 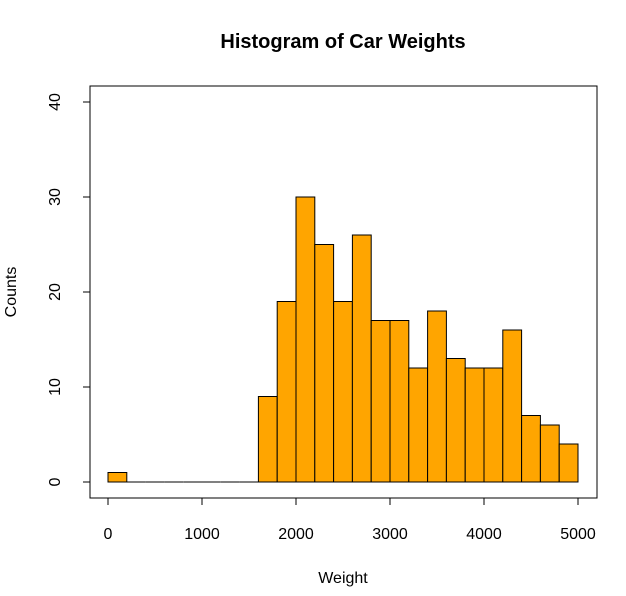 What do you see at coordinates (484, 534) in the screenshot?
I see `x-tick-label: 4000` at bounding box center [484, 534].